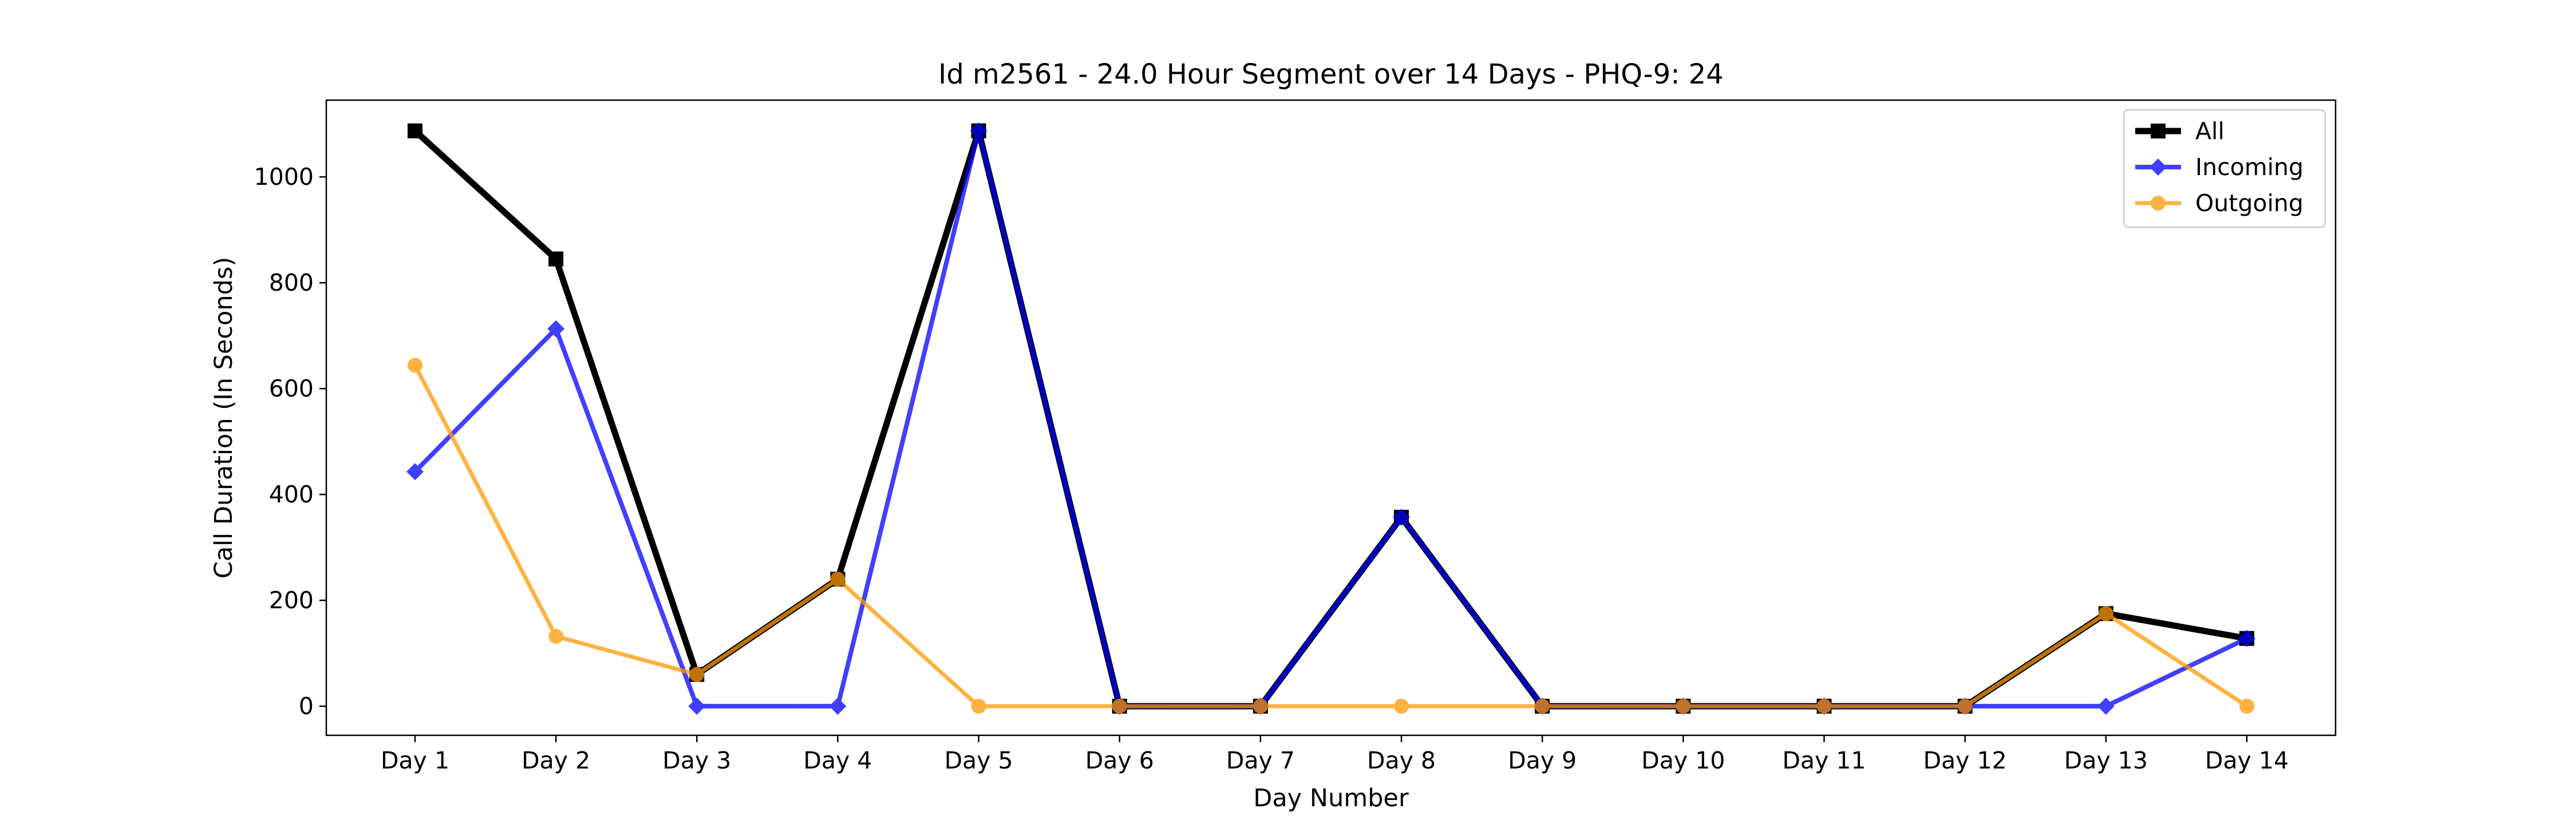  Describe the element at coordinates (306, 706) in the screenshot. I see `y-tick-label: 0` at that location.